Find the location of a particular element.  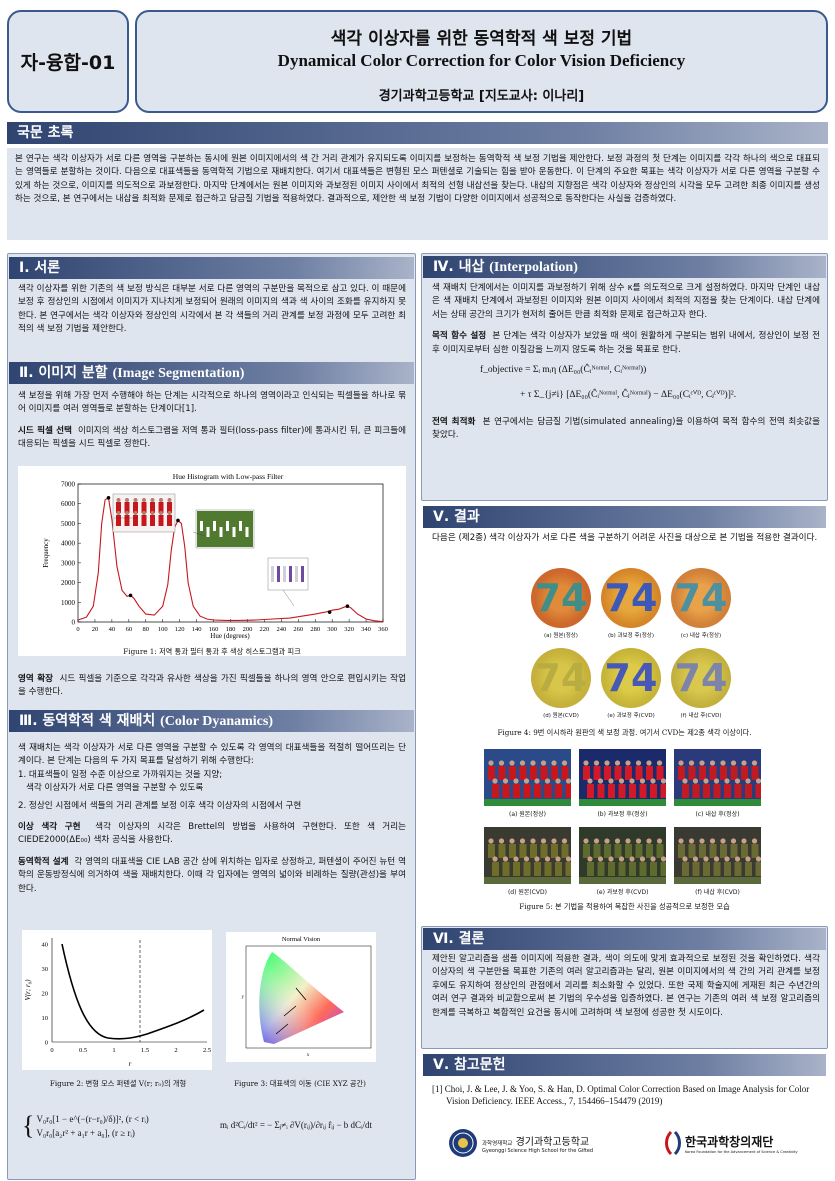

interp-heading: Ⅳ. 내삽 (Interpolation) is located at coordinates (624, 267).